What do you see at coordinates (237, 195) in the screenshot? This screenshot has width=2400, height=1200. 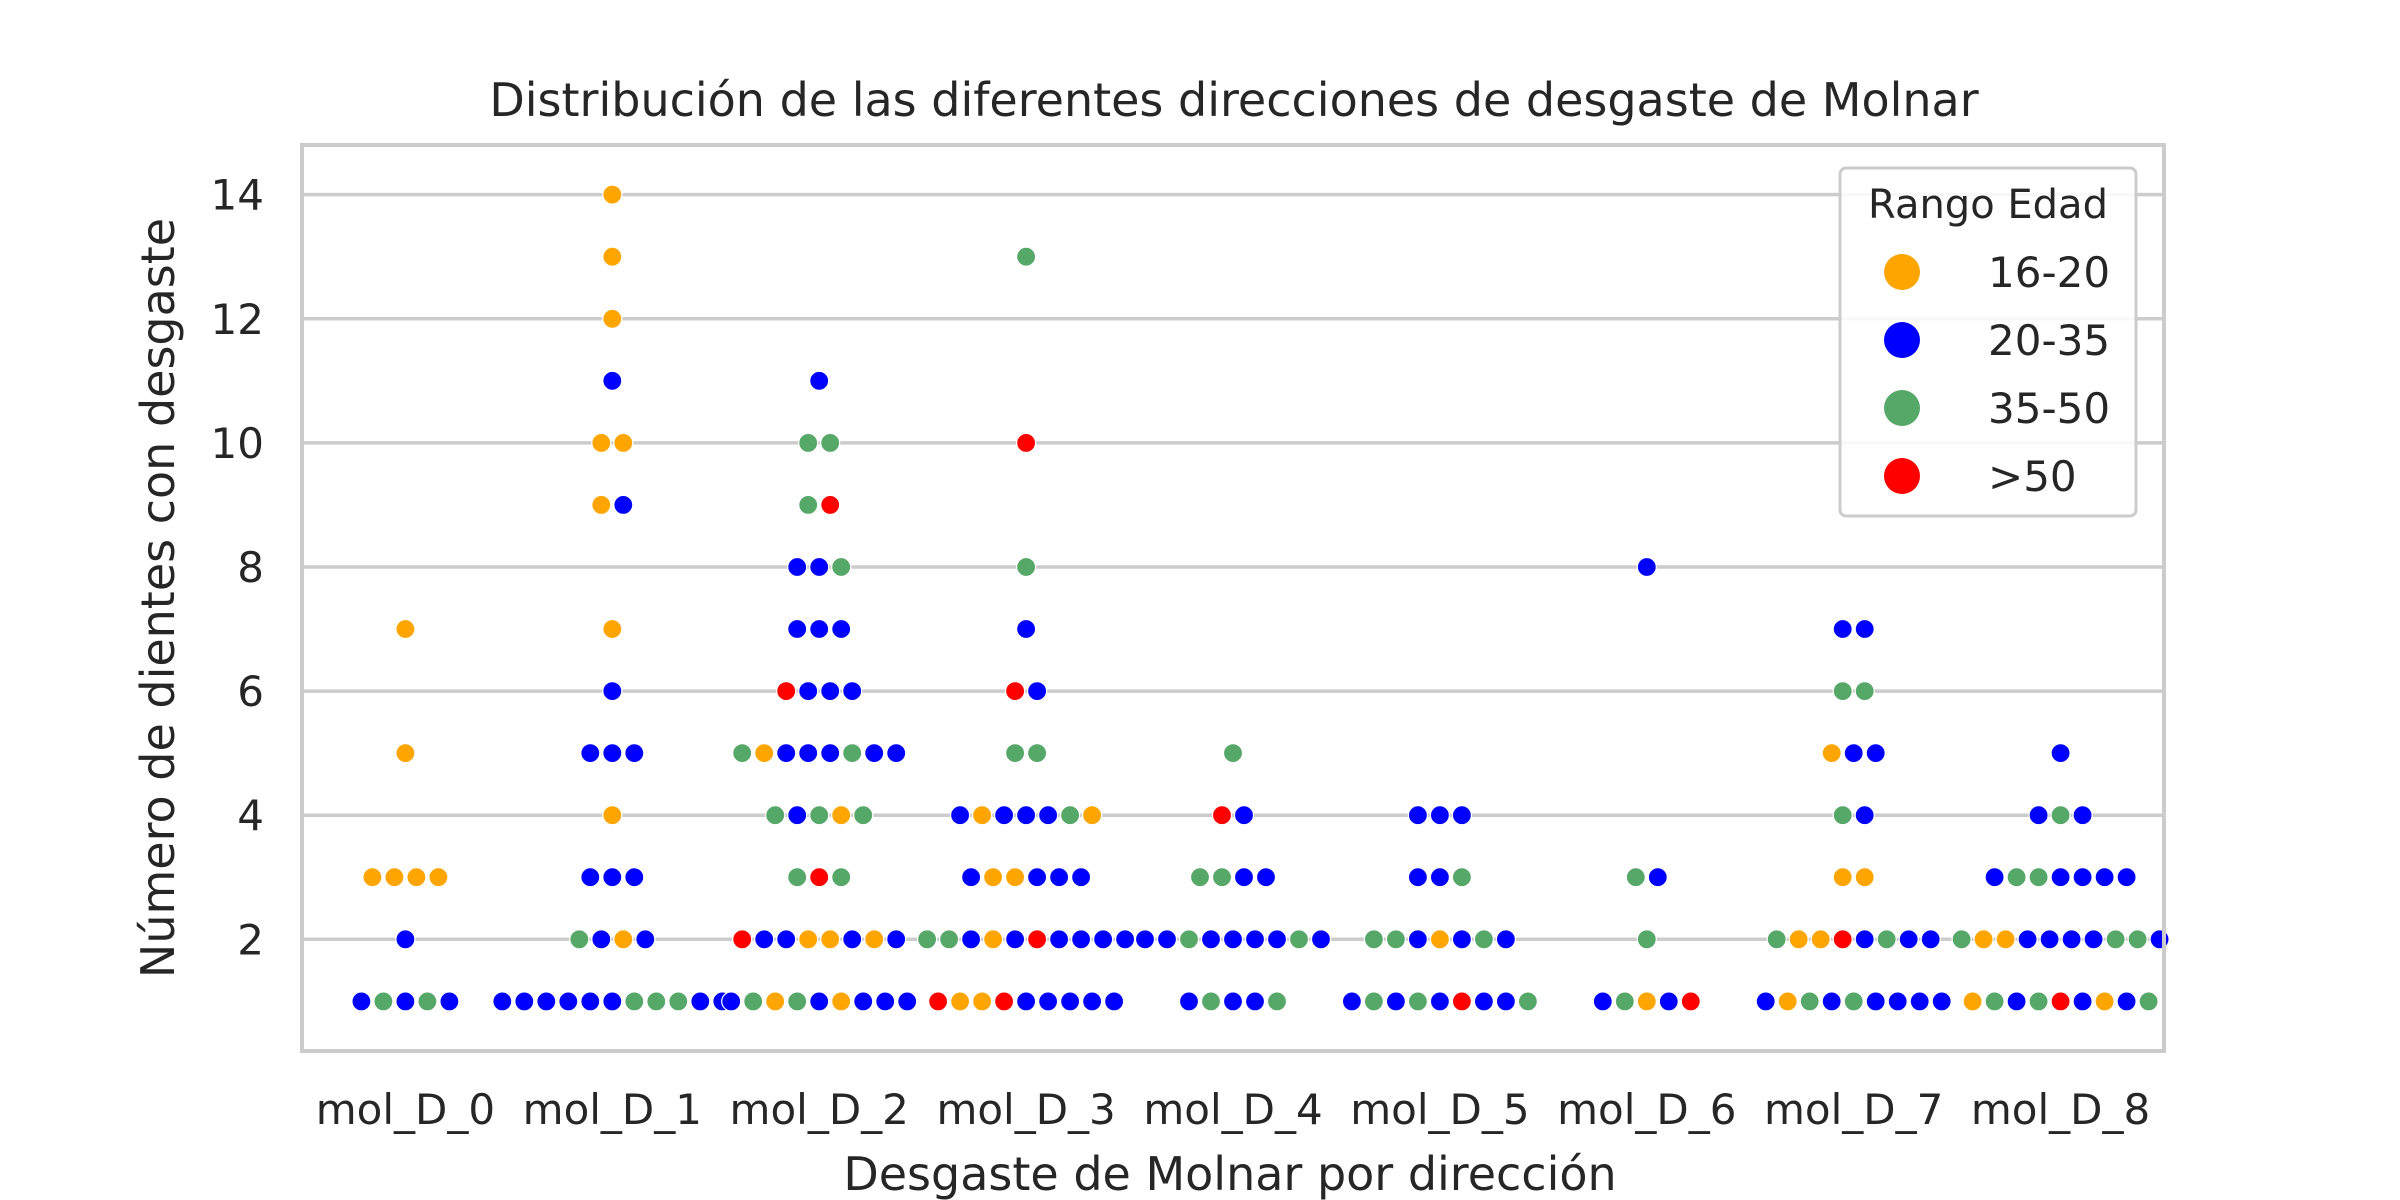 I see `y-tick-label: 14` at bounding box center [237, 195].